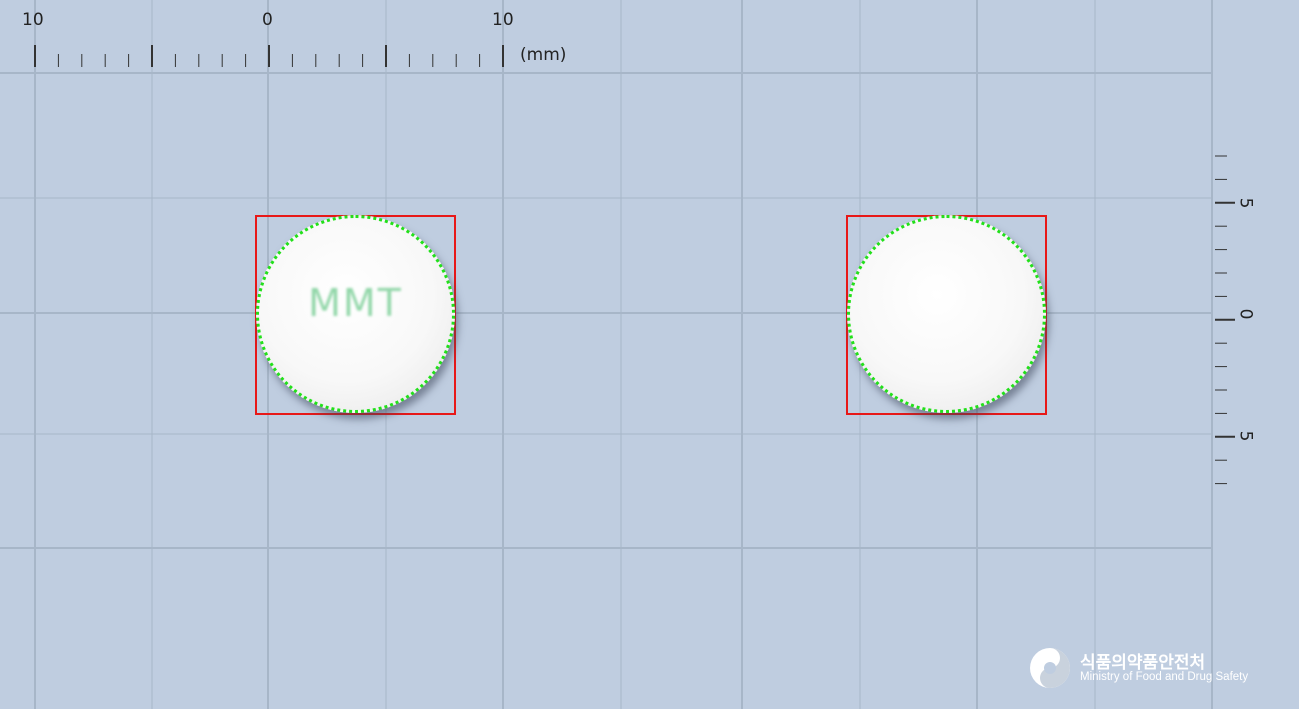 The height and width of the screenshot is (709, 1299). I want to click on mfds-logo-korean: 식품의약품안전처, so click(1143, 663).